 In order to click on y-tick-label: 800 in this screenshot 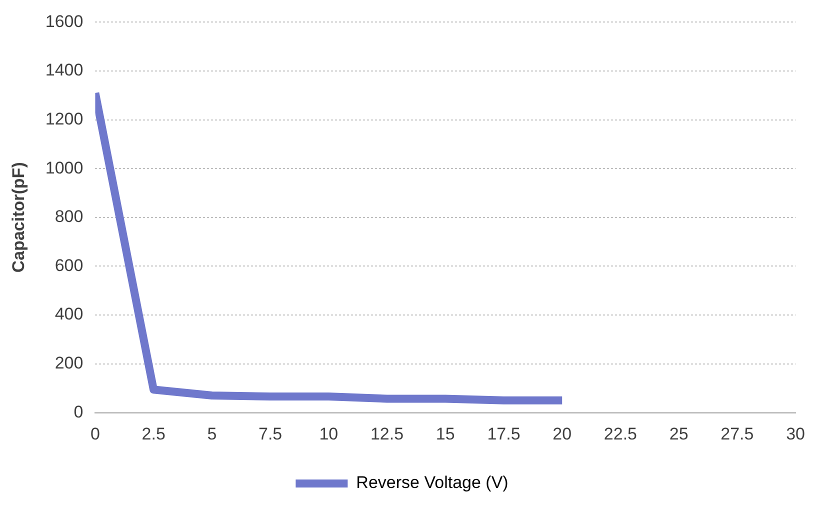, I will do `click(69, 216)`.